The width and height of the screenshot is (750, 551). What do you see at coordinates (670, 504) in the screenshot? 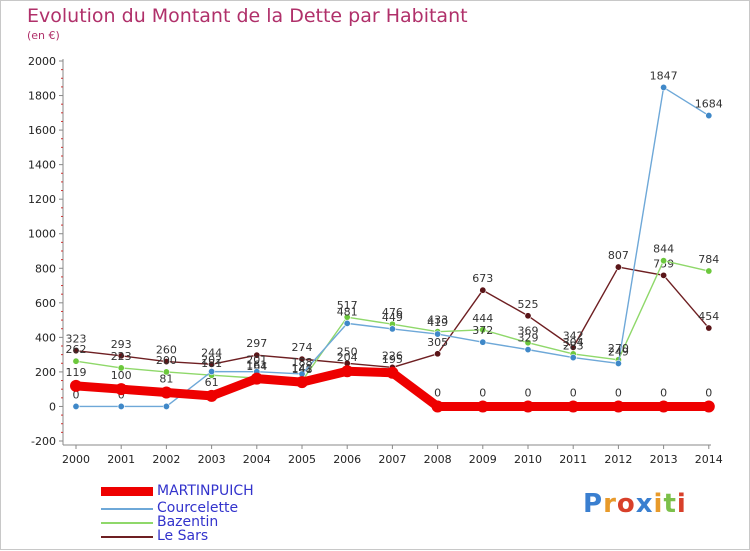
I see `logo-letter: t` at bounding box center [670, 504].